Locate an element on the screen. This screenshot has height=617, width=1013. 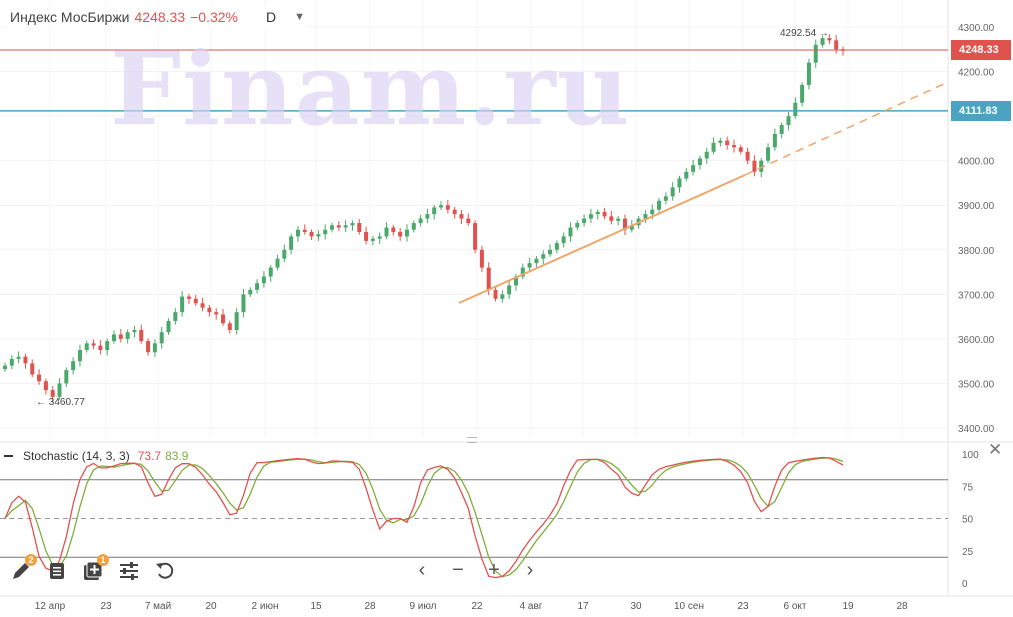
scroll-left-button: ‹ is located at coordinates (422, 570).